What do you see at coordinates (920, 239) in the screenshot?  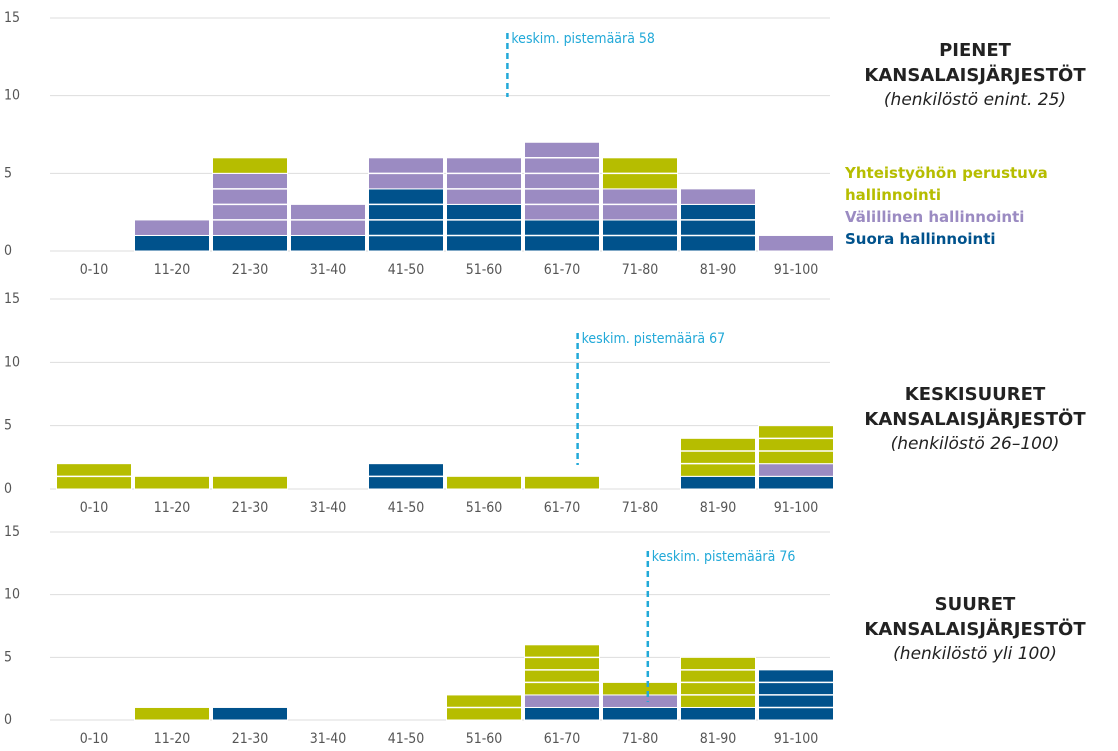 I see `legend-entry: Suora hallinnointi` at bounding box center [920, 239].